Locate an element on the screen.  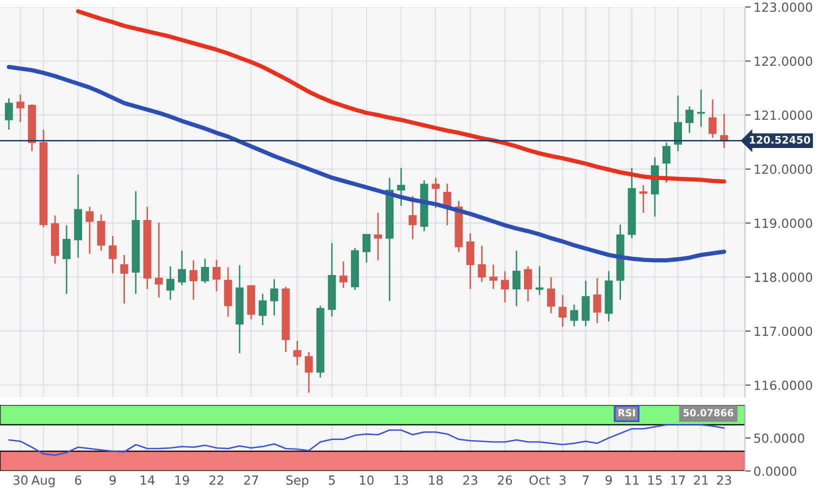
y-tick-label: 118.0000 is located at coordinates (783, 277).